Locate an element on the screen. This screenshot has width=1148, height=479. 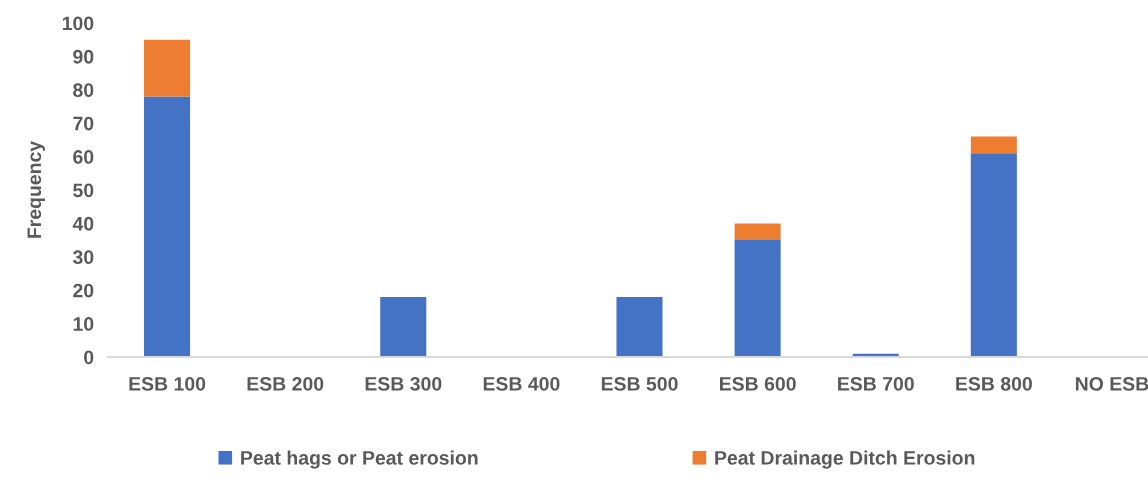
x-tick-label: ESB 200 is located at coordinates (285, 383).